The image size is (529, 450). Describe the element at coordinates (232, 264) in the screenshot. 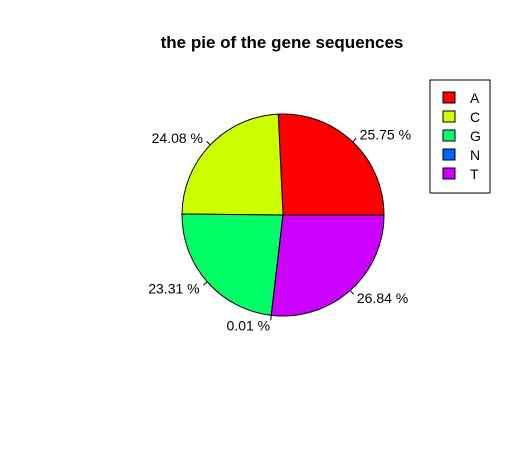

I see `pie-slice-g` at that location.